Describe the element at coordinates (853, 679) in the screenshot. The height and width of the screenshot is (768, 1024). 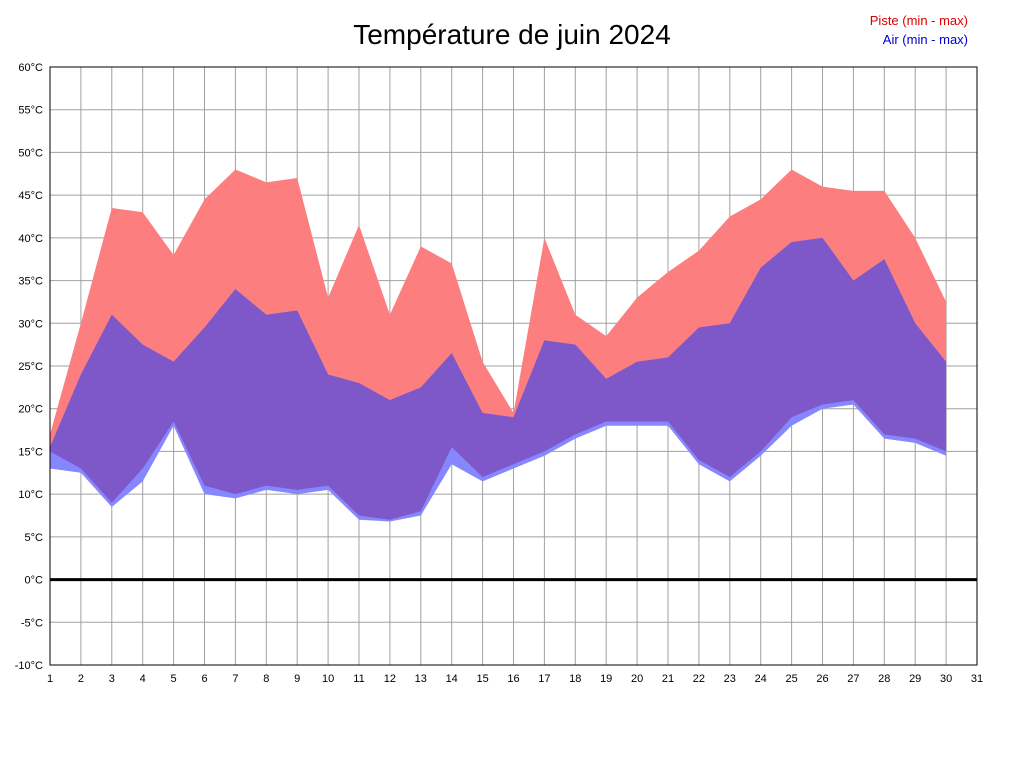
I see `svg-text: 27` at that location.